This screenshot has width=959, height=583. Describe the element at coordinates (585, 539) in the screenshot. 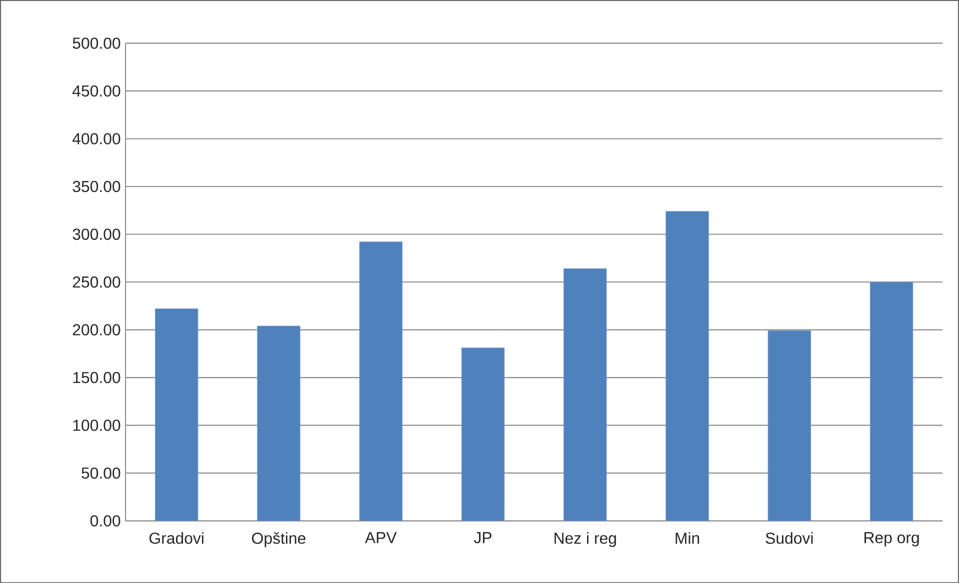

I see `x-tick-label: Nez i reg` at that location.